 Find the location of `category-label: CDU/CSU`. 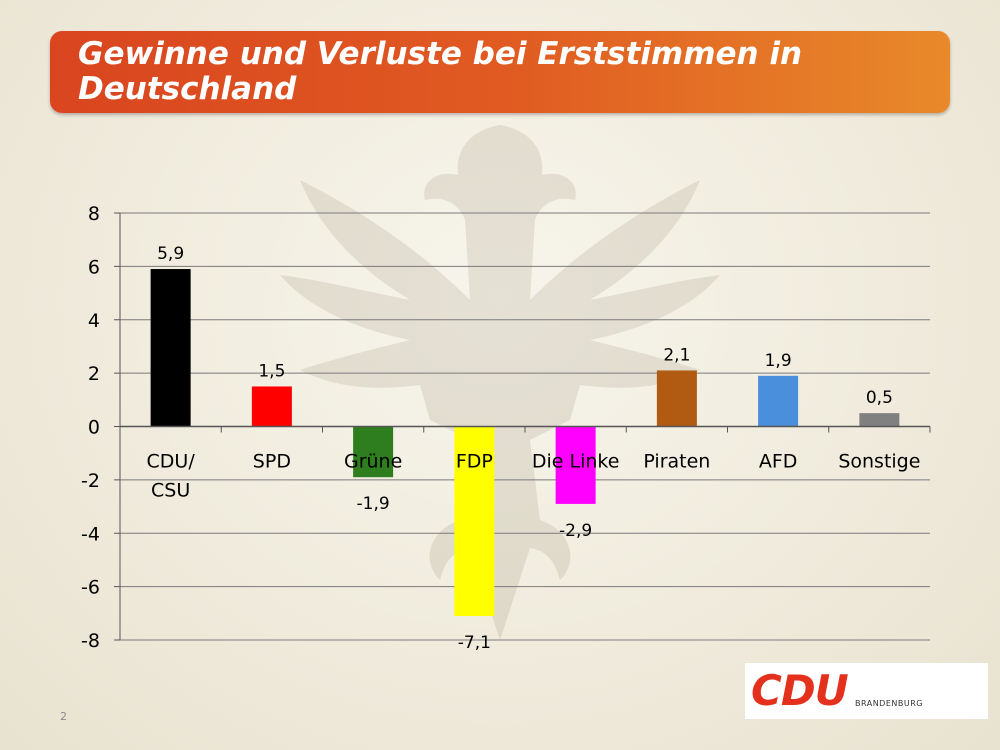

category-label: CDU/CSU is located at coordinates (171, 476).